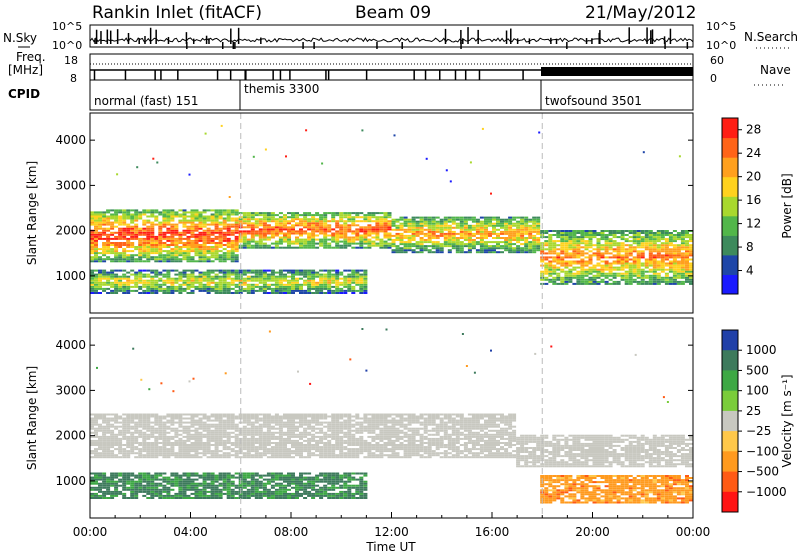 The width and height of the screenshot is (800, 554). Describe the element at coordinates (391, 71) in the screenshot. I see `freq-trace` at that location.